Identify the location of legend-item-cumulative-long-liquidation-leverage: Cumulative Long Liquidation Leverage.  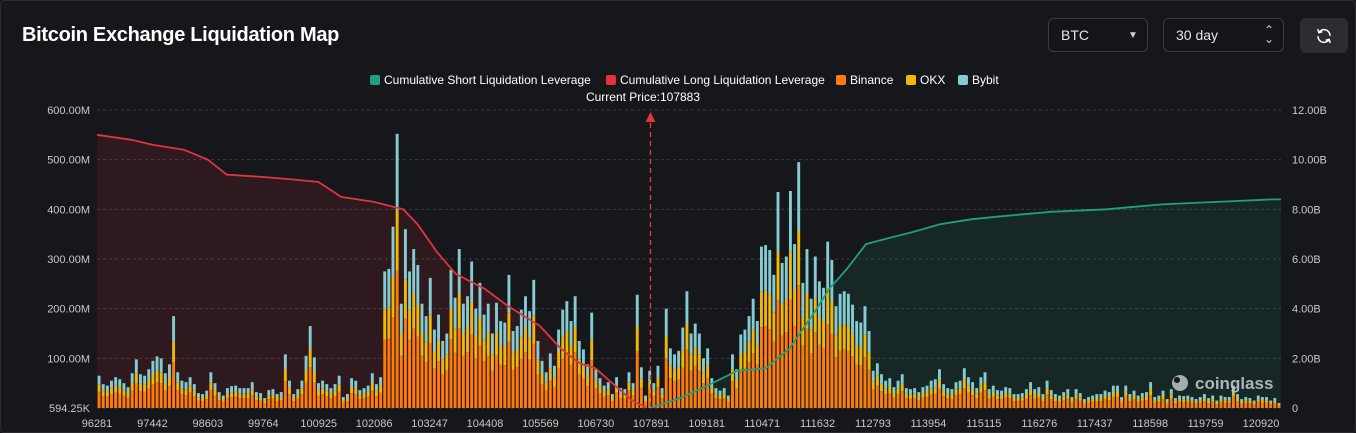
(715, 80).